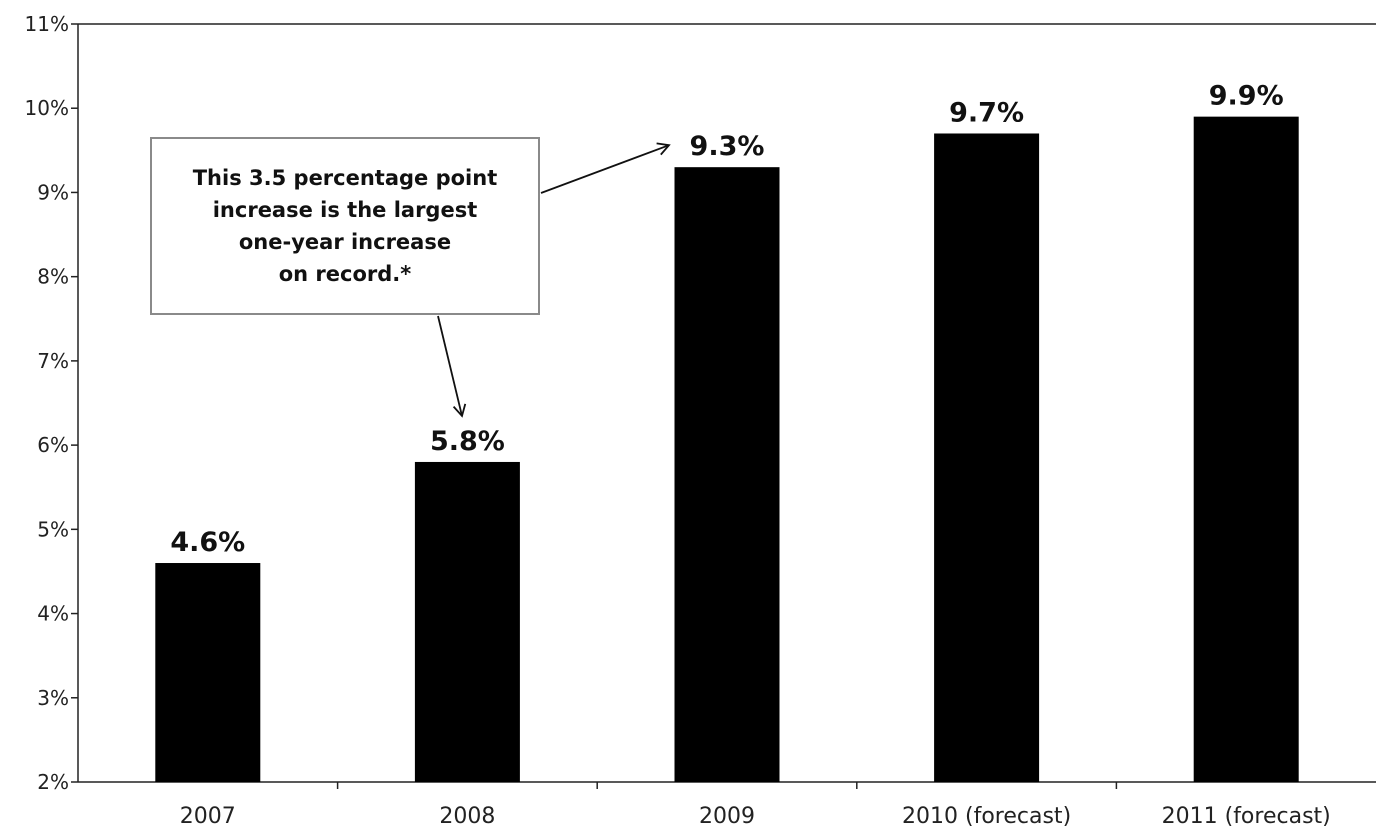  What do you see at coordinates (605, 168) in the screenshot?
I see `annotation-arrow-2009` at bounding box center [605, 168].